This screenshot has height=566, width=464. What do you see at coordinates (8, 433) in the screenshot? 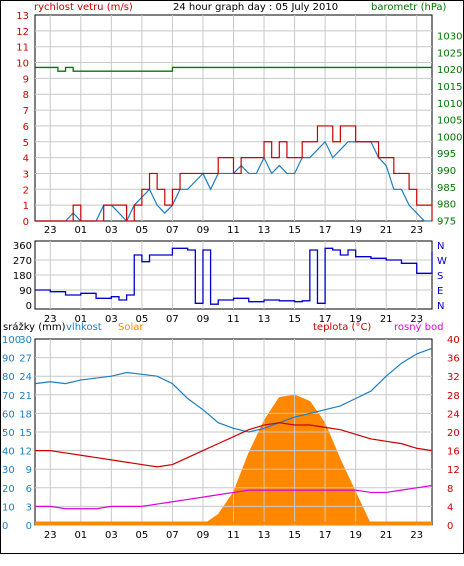
I see `y-tick-label: 50` at bounding box center [8, 433].